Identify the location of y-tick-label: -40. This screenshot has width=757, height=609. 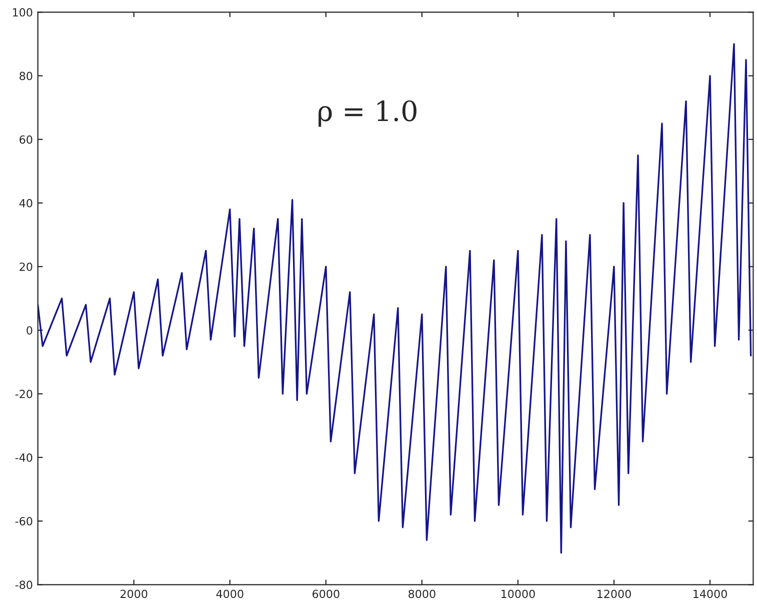
(23, 457).